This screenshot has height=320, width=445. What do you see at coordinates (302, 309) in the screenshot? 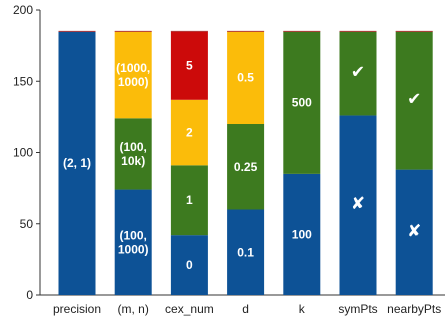
I see `x-category-label: k` at bounding box center [302, 309].